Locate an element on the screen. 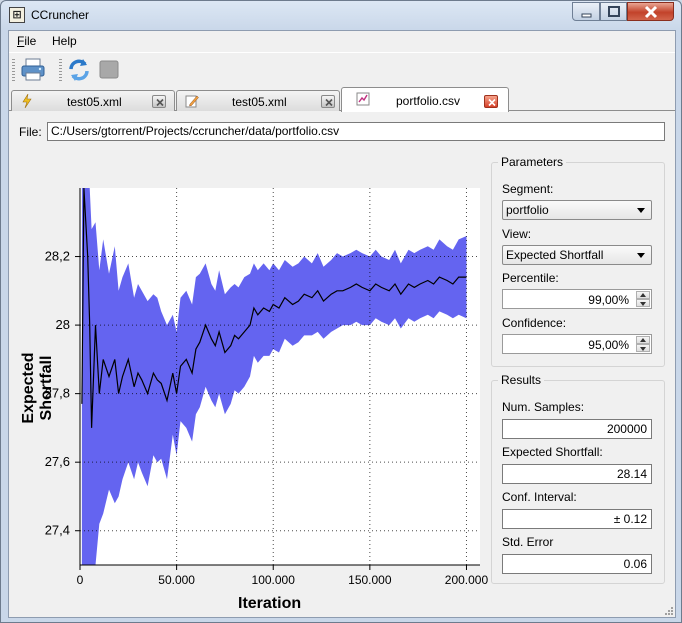  tab-portfolio-csv: portfolio.csv is located at coordinates (425, 99).